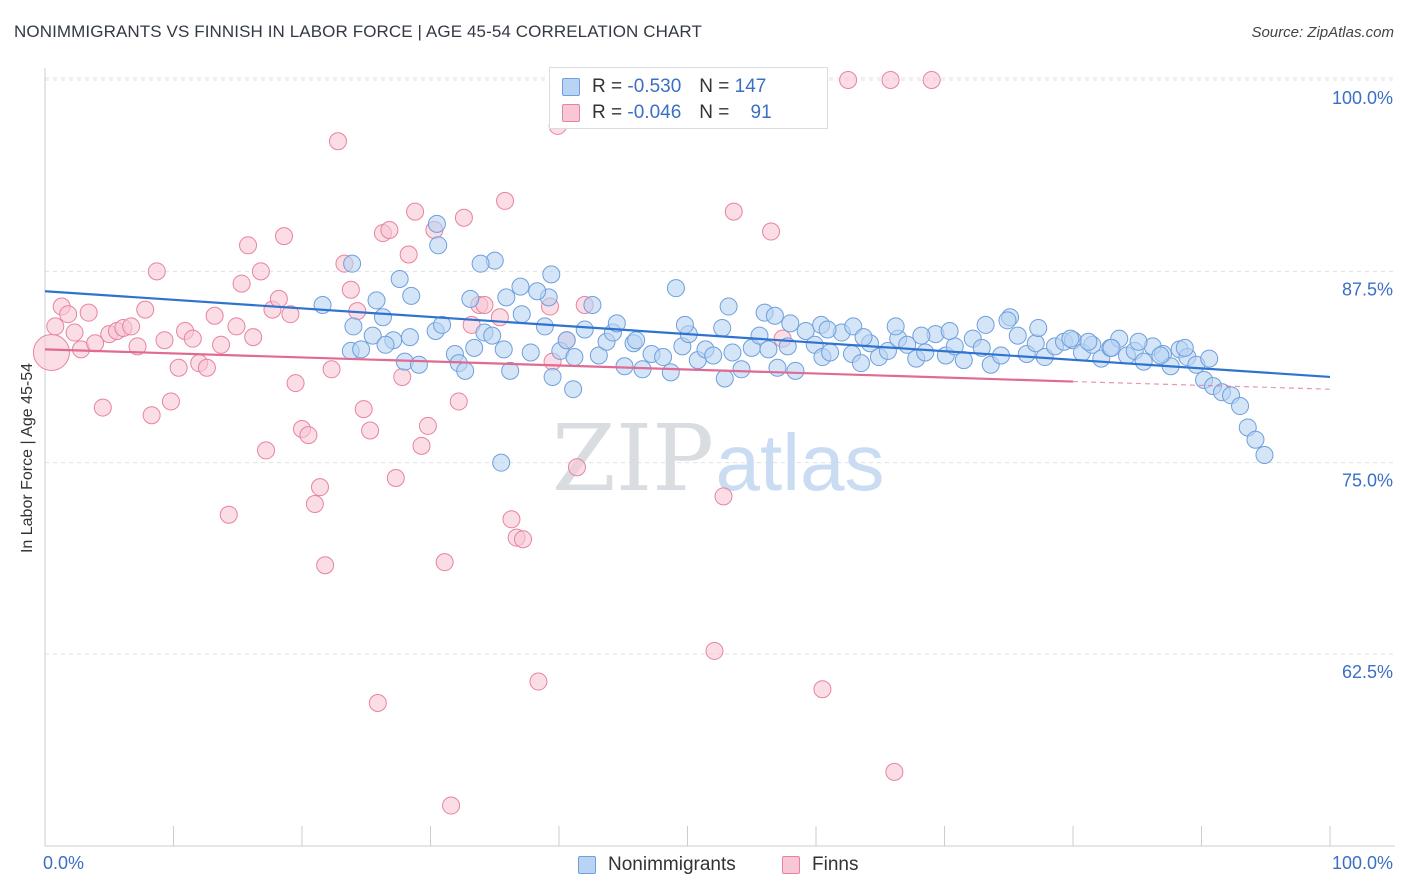 This screenshot has width=1406, height=892. I want to click on legend-swatch-pink, so click(571, 113).